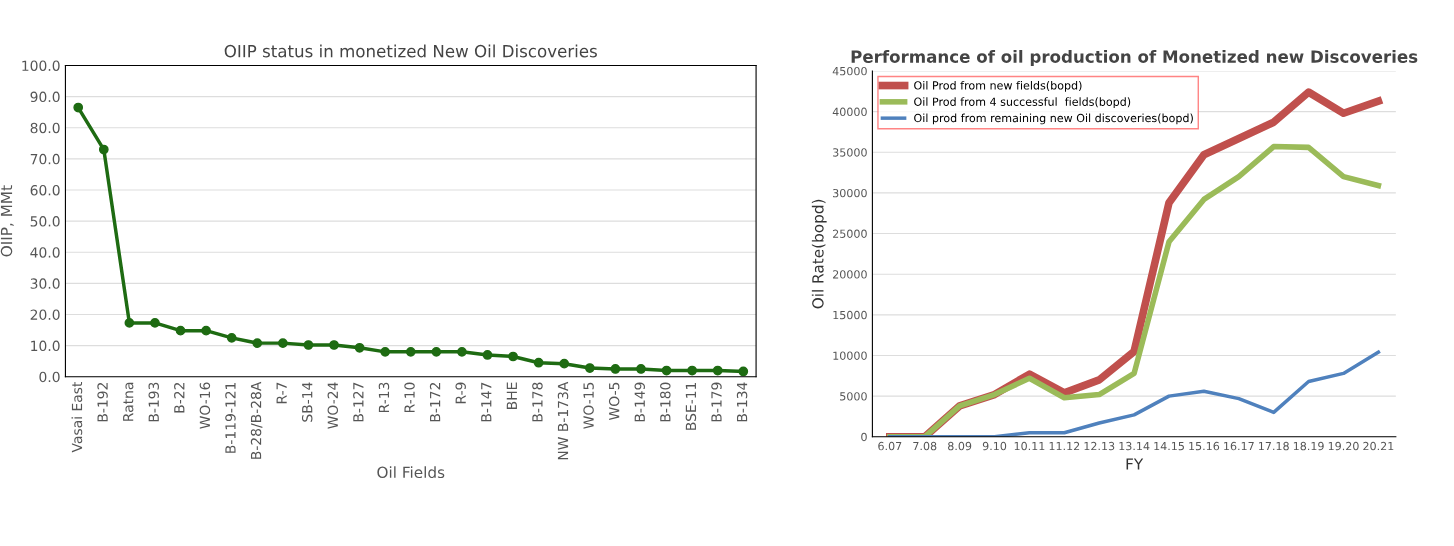 Image resolution: width=1454 pixels, height=546 pixels. I want to click on x-tick-label: BSE-11, so click(691, 406).